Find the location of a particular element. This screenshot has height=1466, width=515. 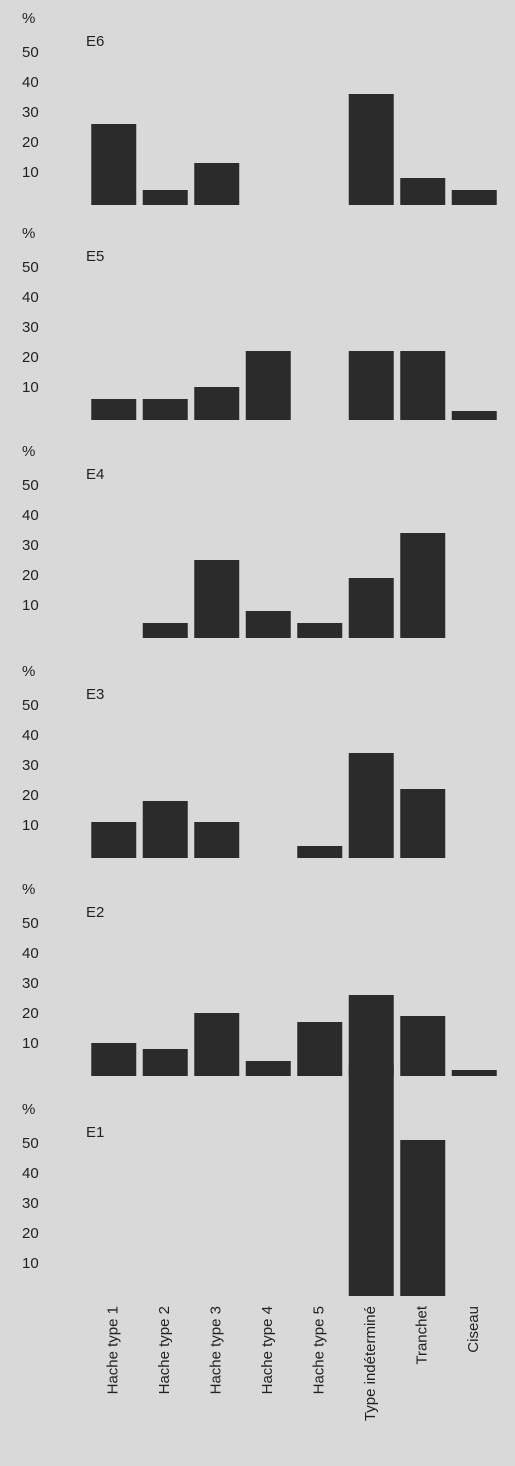

chart-title: E5 is located at coordinates (95, 256).